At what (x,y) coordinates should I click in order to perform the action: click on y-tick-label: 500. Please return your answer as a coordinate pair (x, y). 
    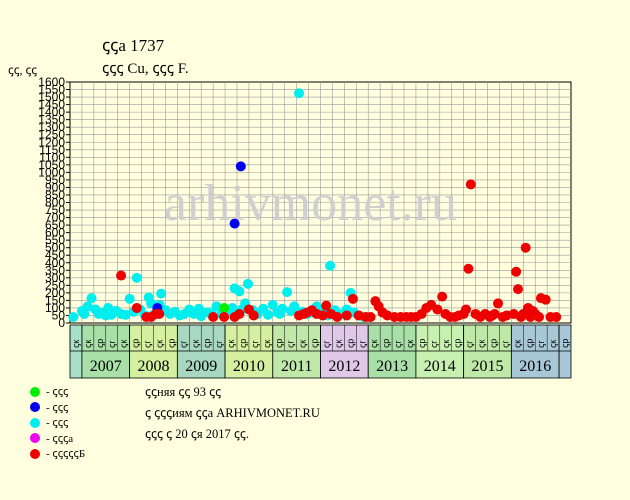
    Looking at the image, I should click on (55, 248).